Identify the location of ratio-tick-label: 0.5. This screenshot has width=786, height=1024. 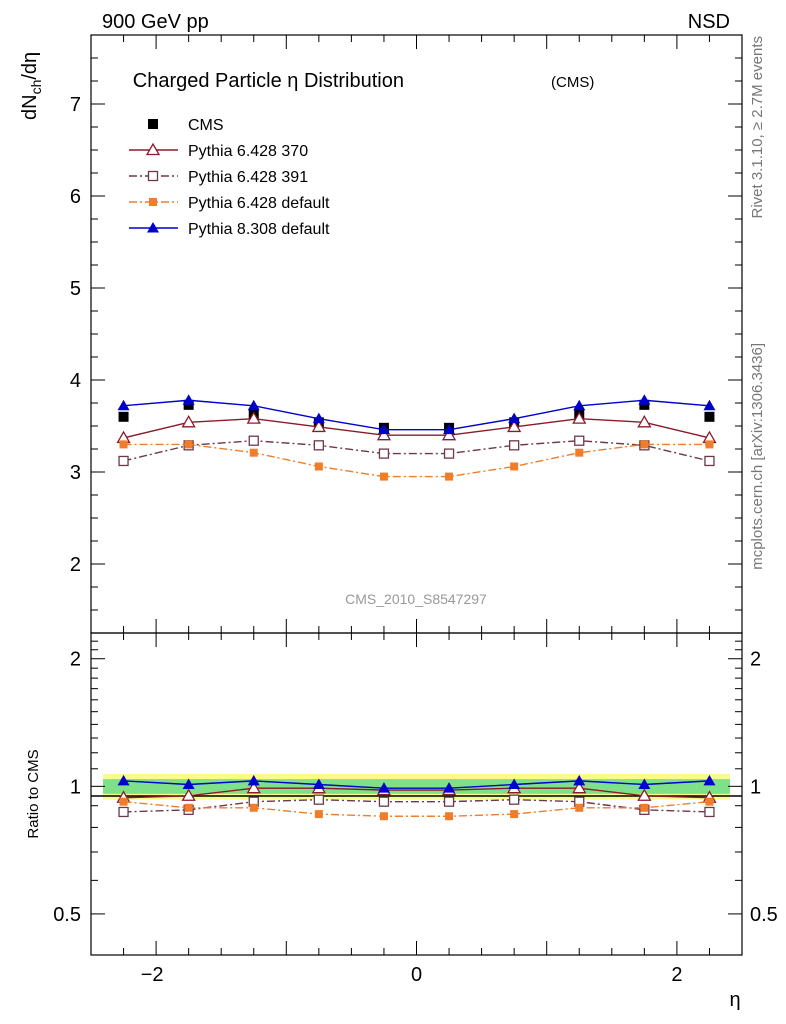
(67, 915).